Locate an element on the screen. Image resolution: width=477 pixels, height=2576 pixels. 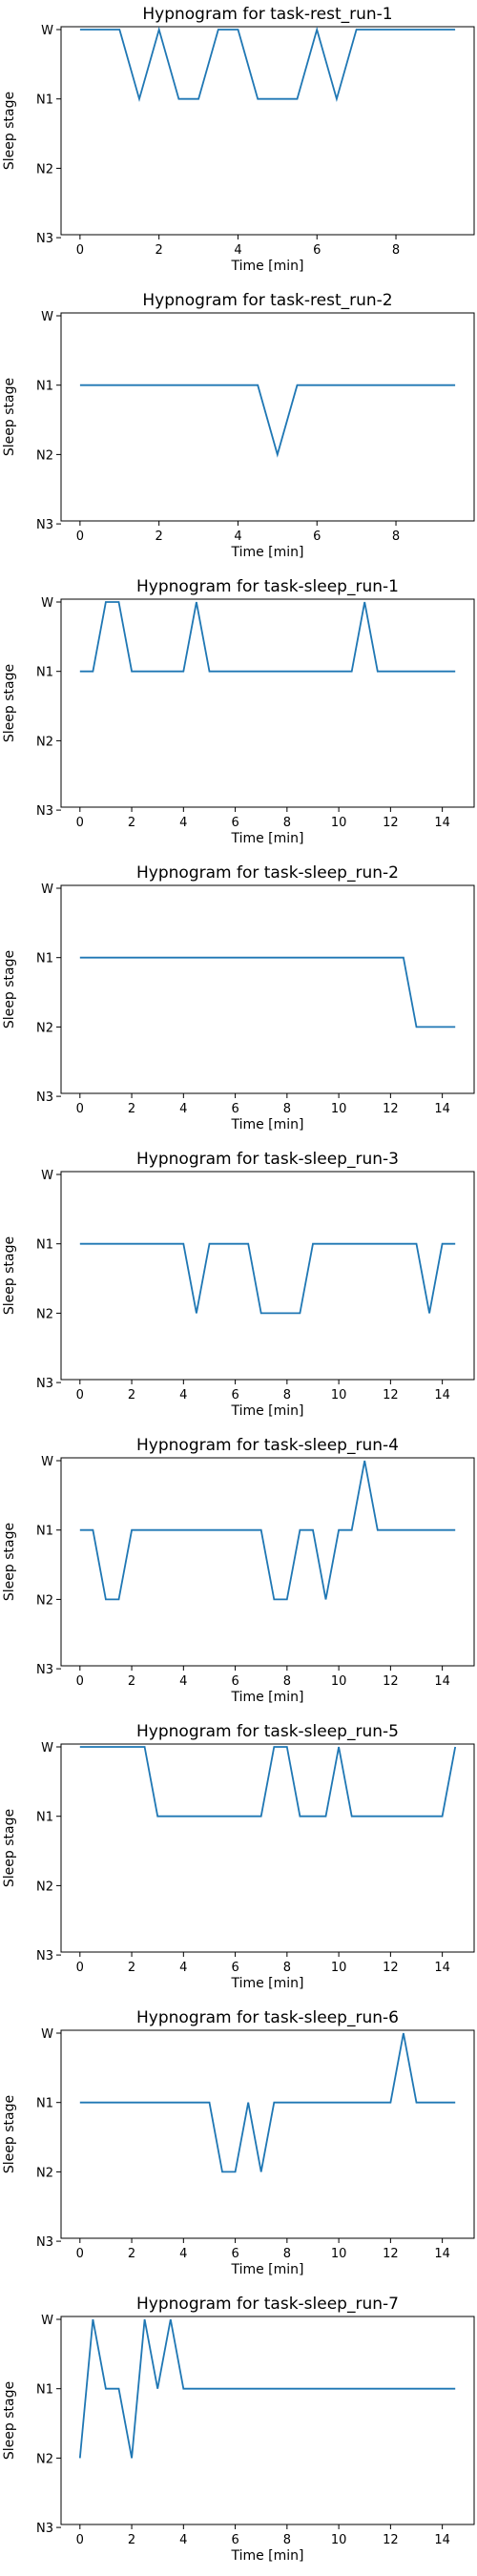
chart-title: Hypnogram for task-sleep_run-6 is located at coordinates (267, 2017).